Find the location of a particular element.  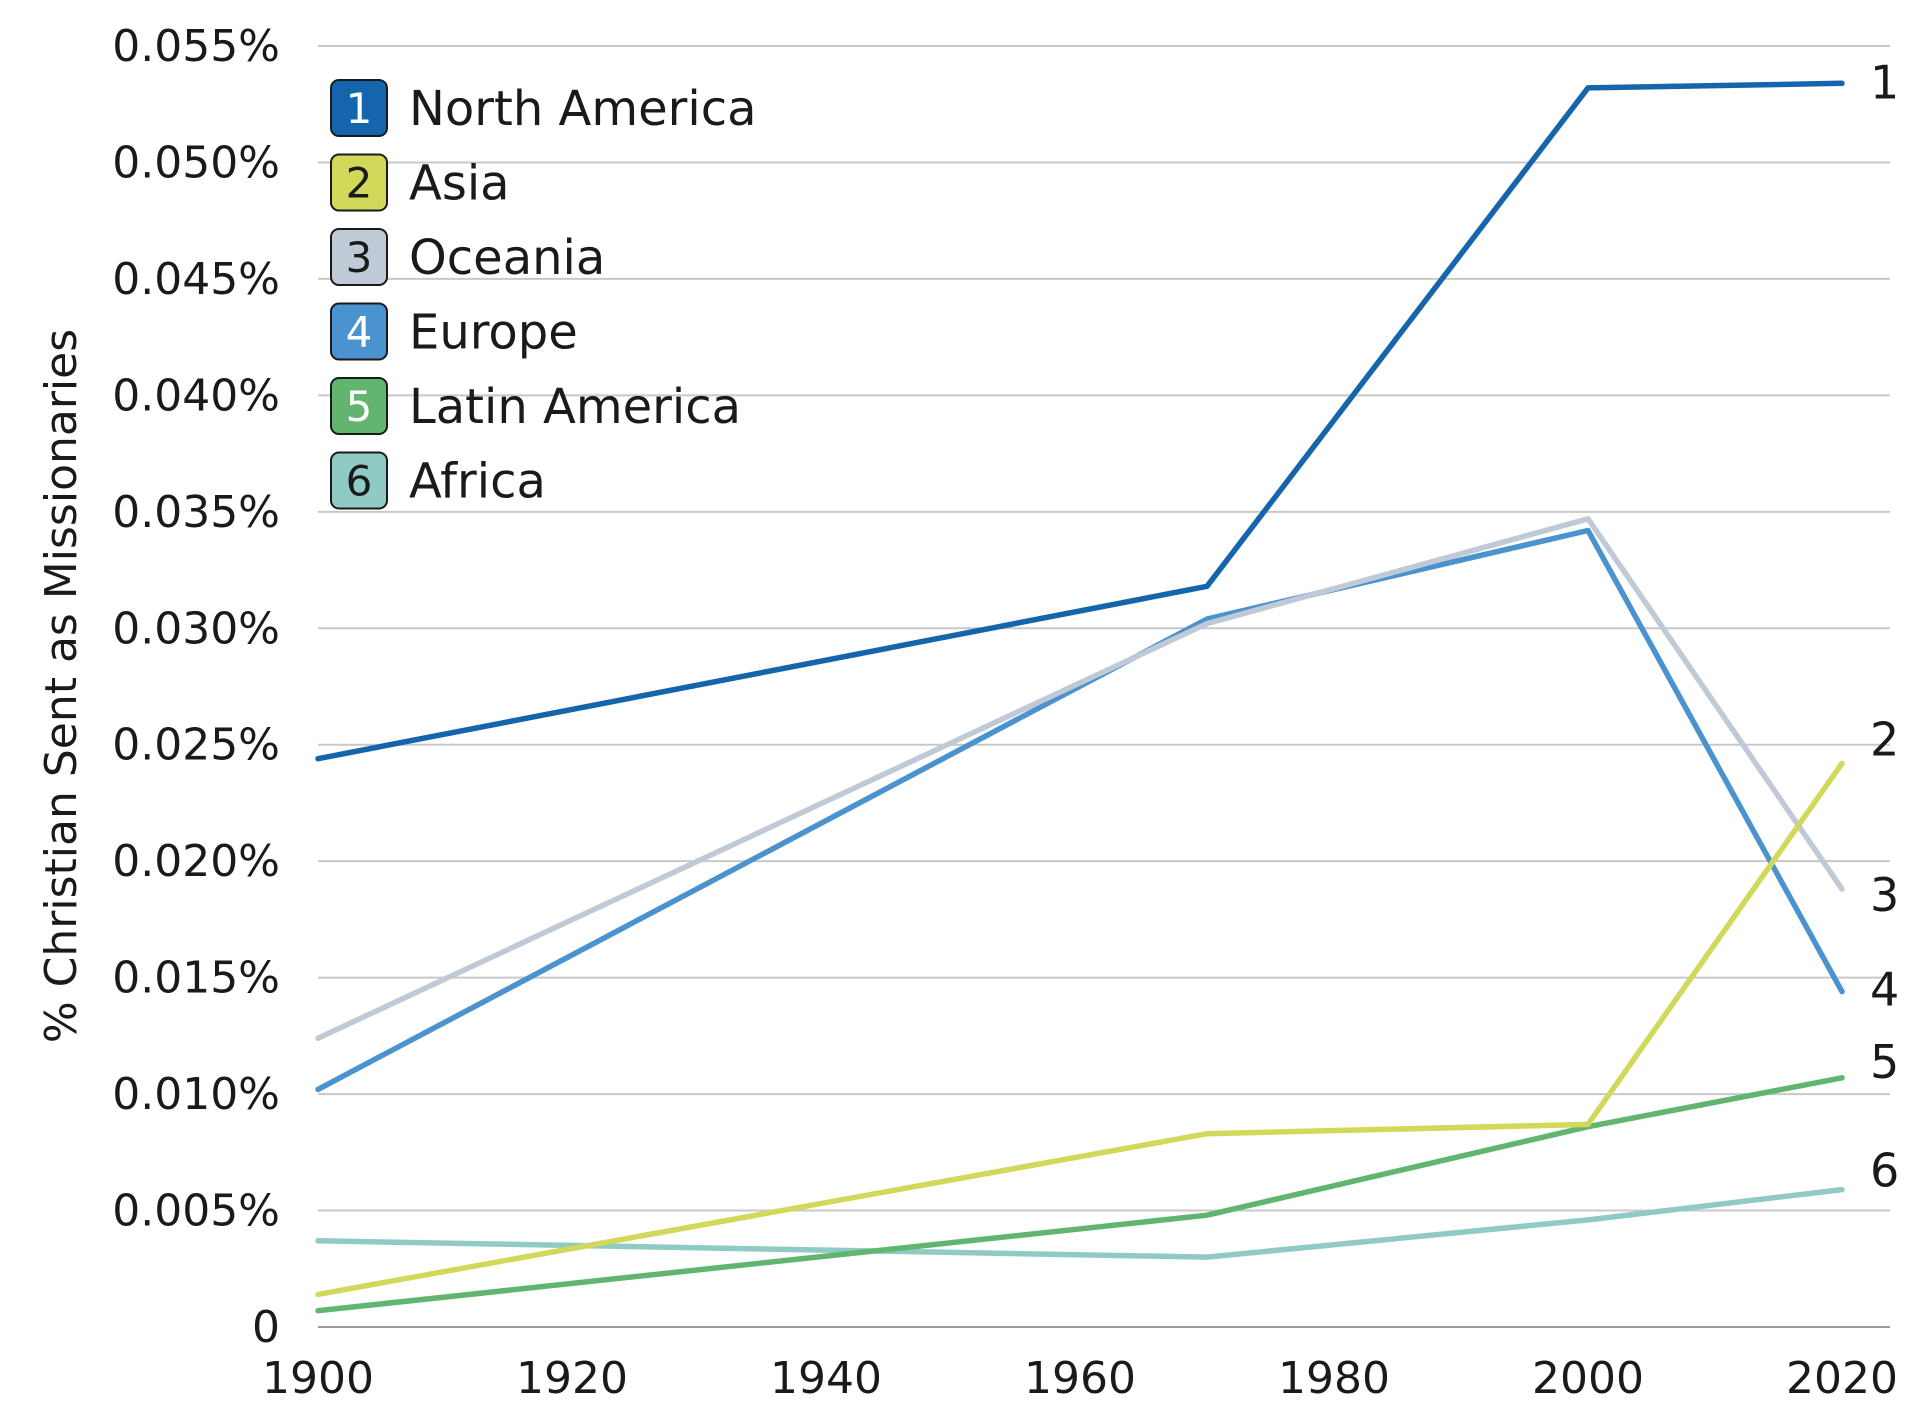

legend-item-latin-america: 5 Latin America is located at coordinates (535, 406).